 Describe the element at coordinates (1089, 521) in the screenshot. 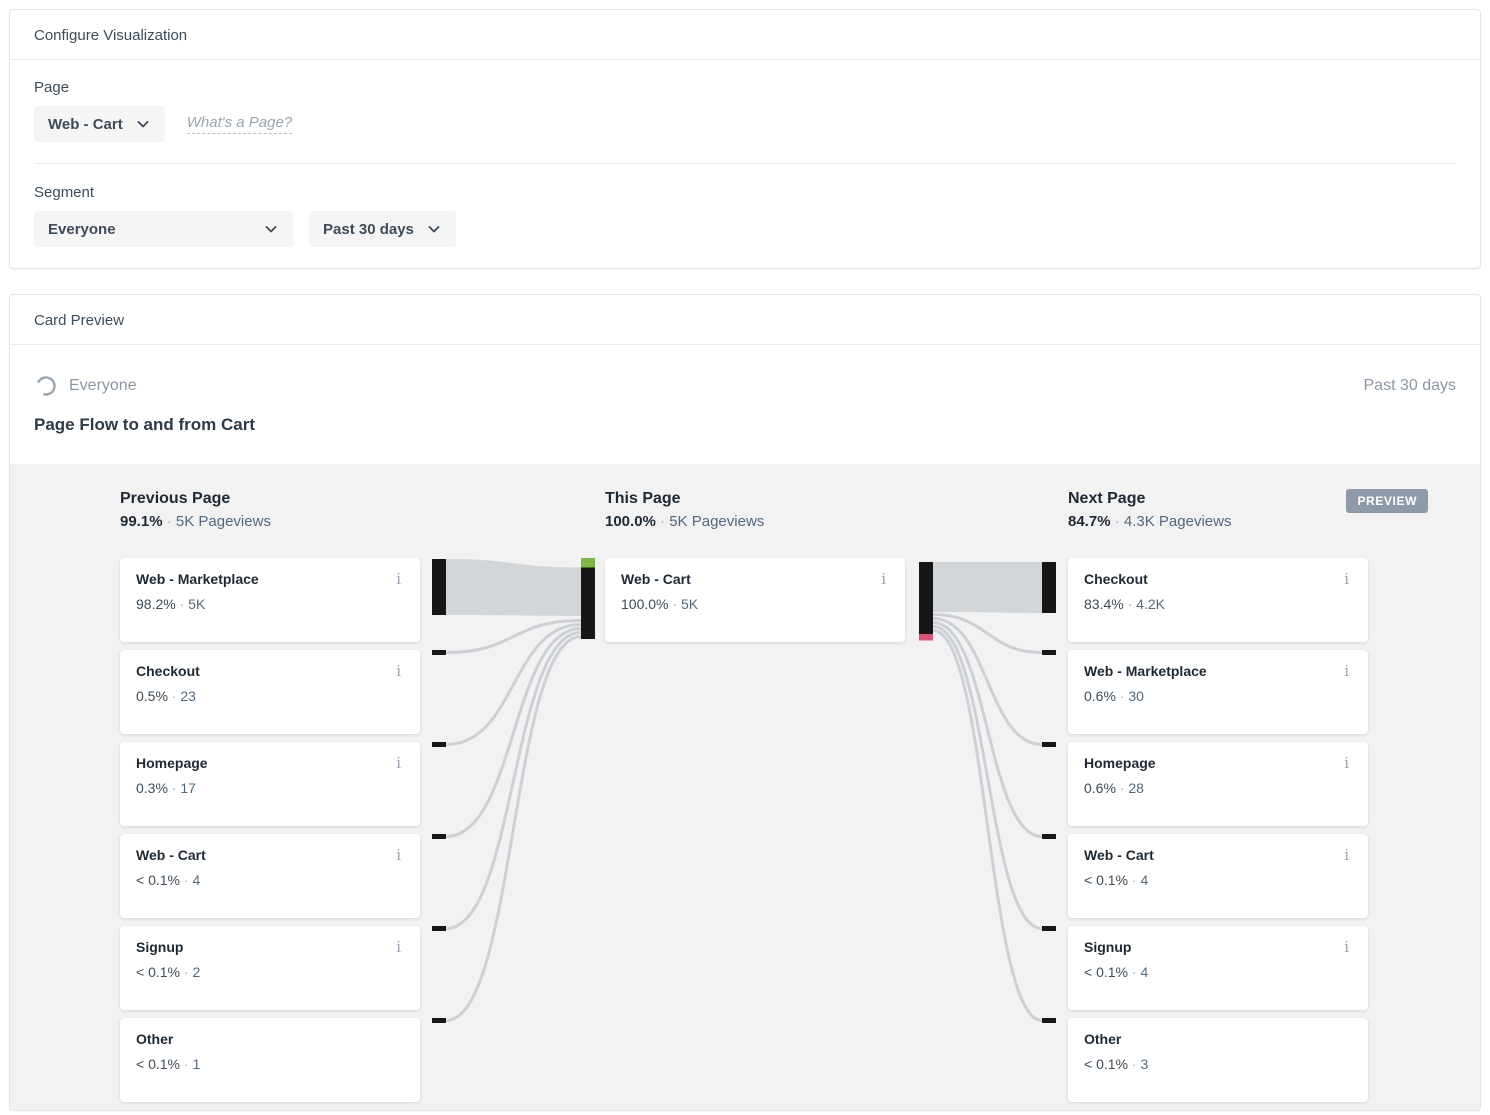

I see `column-percent: 84.7%` at that location.